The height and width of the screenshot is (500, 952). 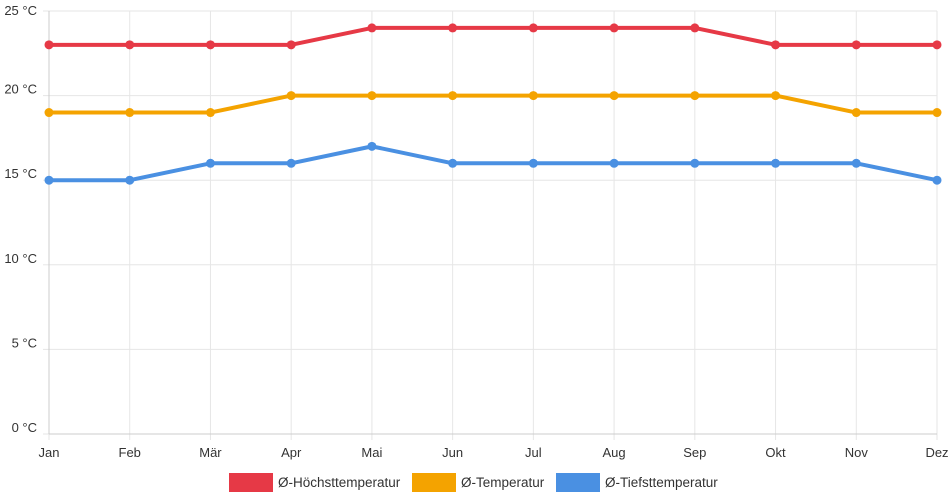 What do you see at coordinates (210, 452) in the screenshot?
I see `x-tick-label: Mär` at bounding box center [210, 452].